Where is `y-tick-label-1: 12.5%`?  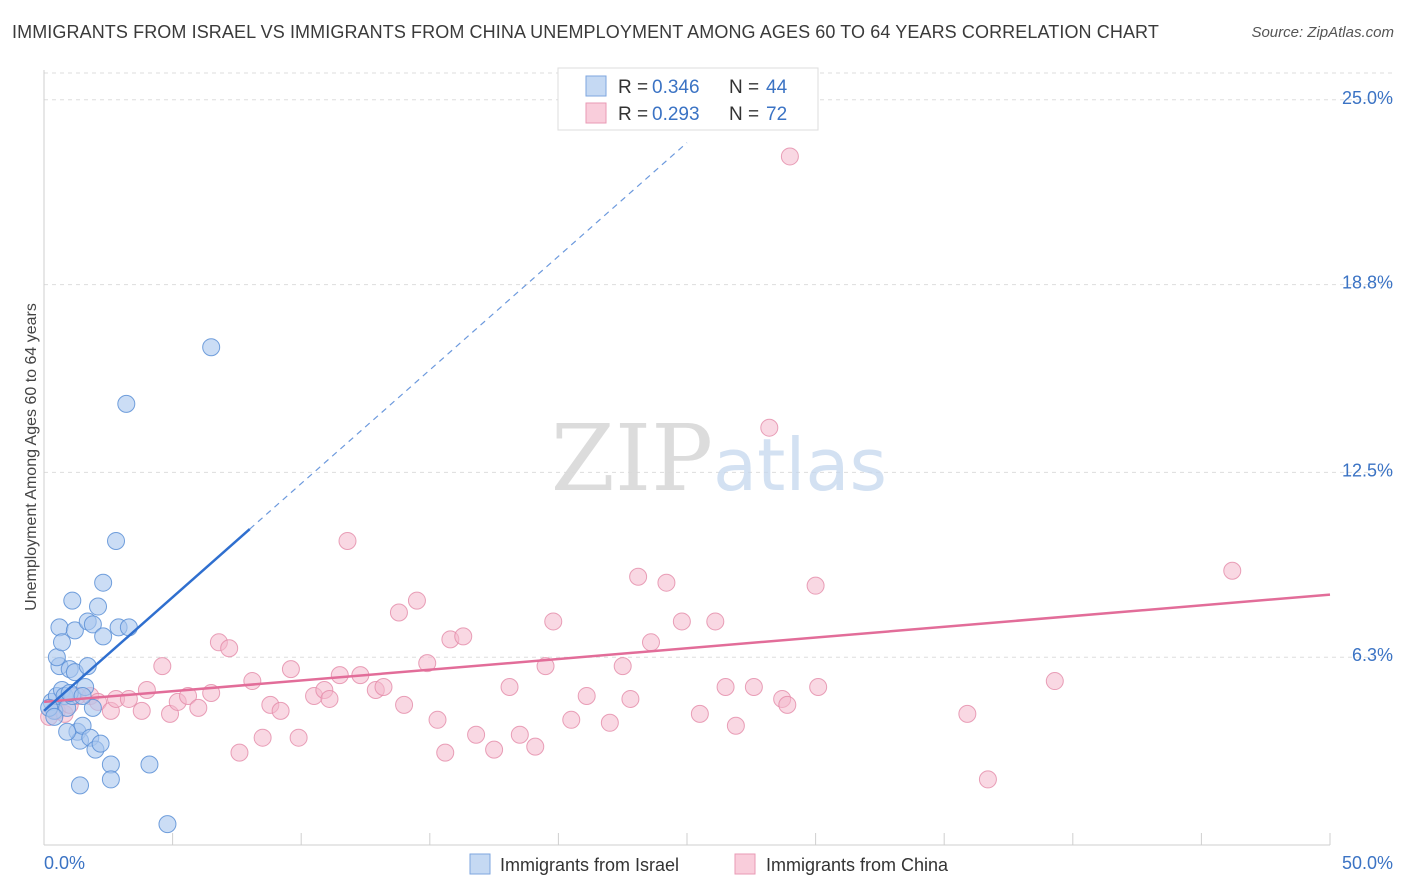
y-tick-label-1: 12.5% is located at coordinates (1367, 470).